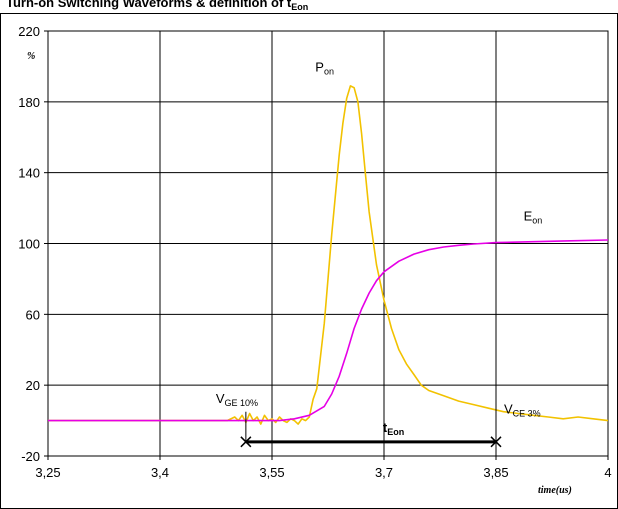 Image resolution: width=618 pixels, height=509 pixels. What do you see at coordinates (495, 472) in the screenshot?
I see `x-tick-label: 3,85` at bounding box center [495, 472].